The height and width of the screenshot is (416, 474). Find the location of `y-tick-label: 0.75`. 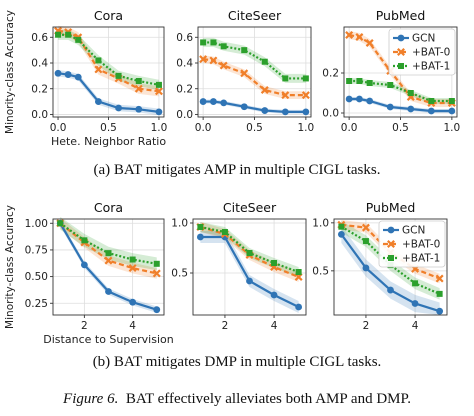

y-tick-label: 0.75 is located at coordinates (36, 251).